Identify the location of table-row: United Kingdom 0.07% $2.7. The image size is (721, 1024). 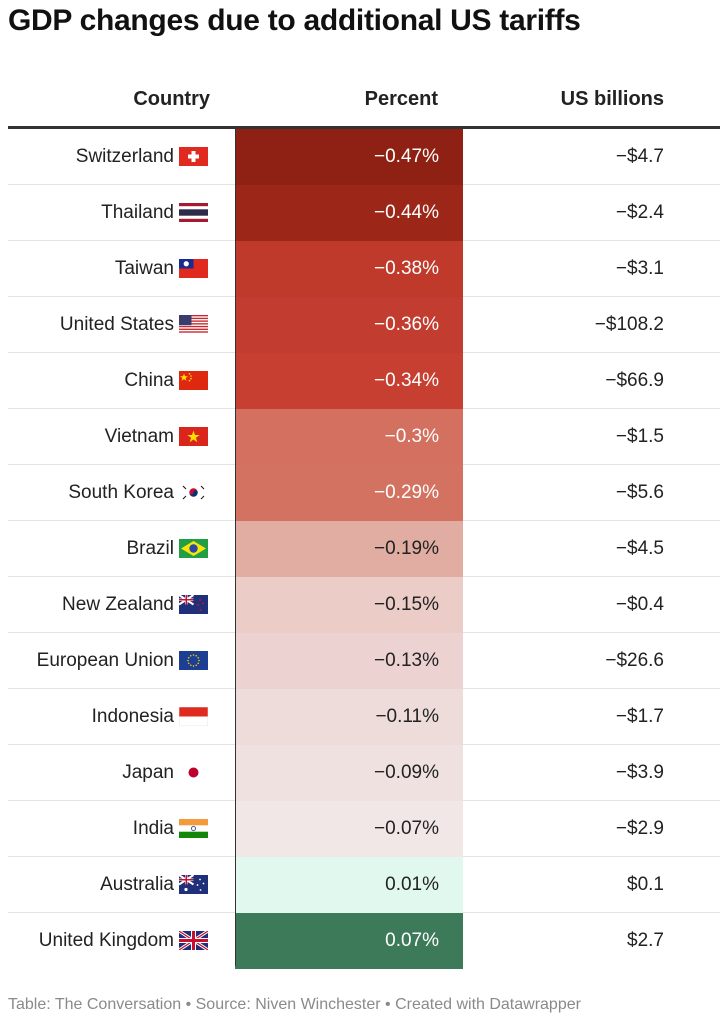
(364, 941).